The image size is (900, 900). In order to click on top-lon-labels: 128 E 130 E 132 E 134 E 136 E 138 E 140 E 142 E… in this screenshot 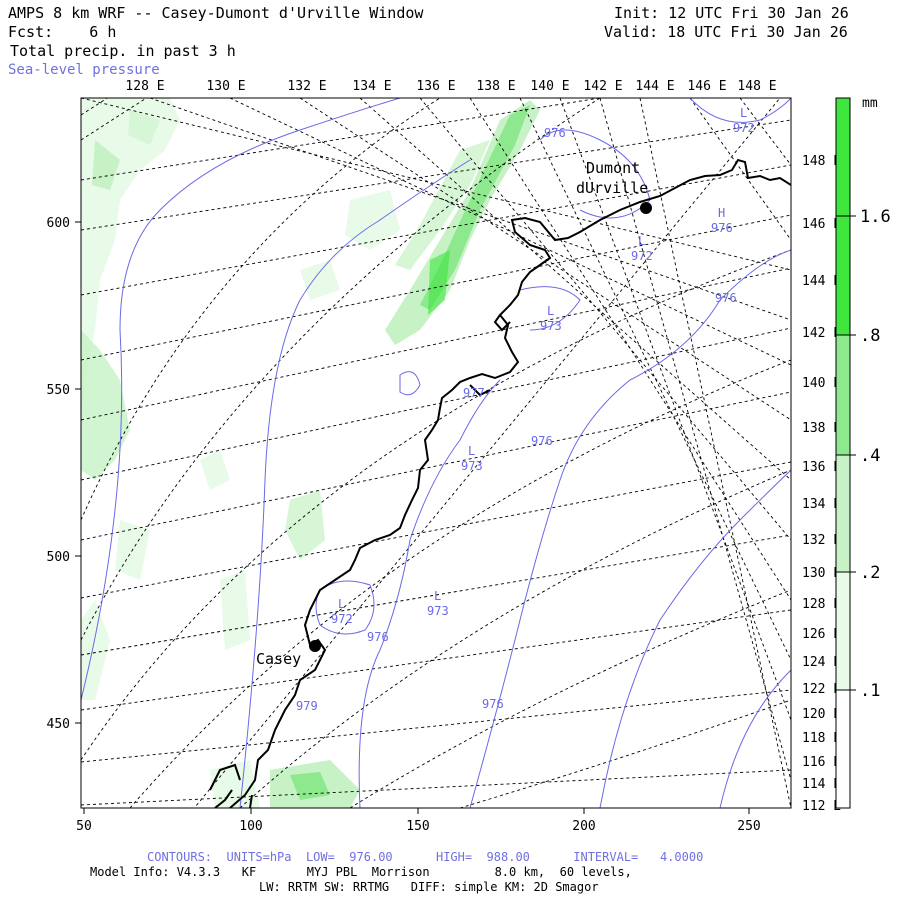, I will do `click(450, 86)`.